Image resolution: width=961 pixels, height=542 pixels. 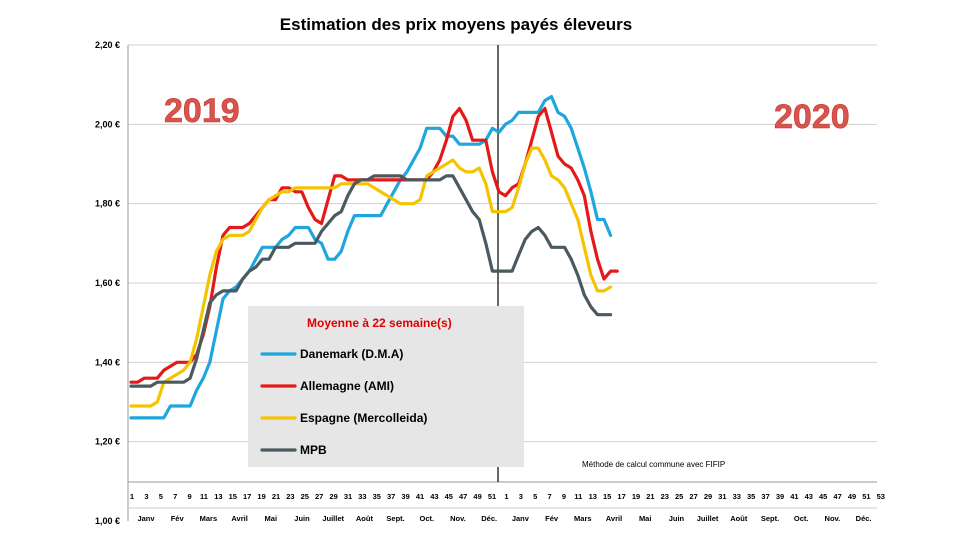 I want to click on y-tick-label: 1,40 €, so click(x=107, y=362).